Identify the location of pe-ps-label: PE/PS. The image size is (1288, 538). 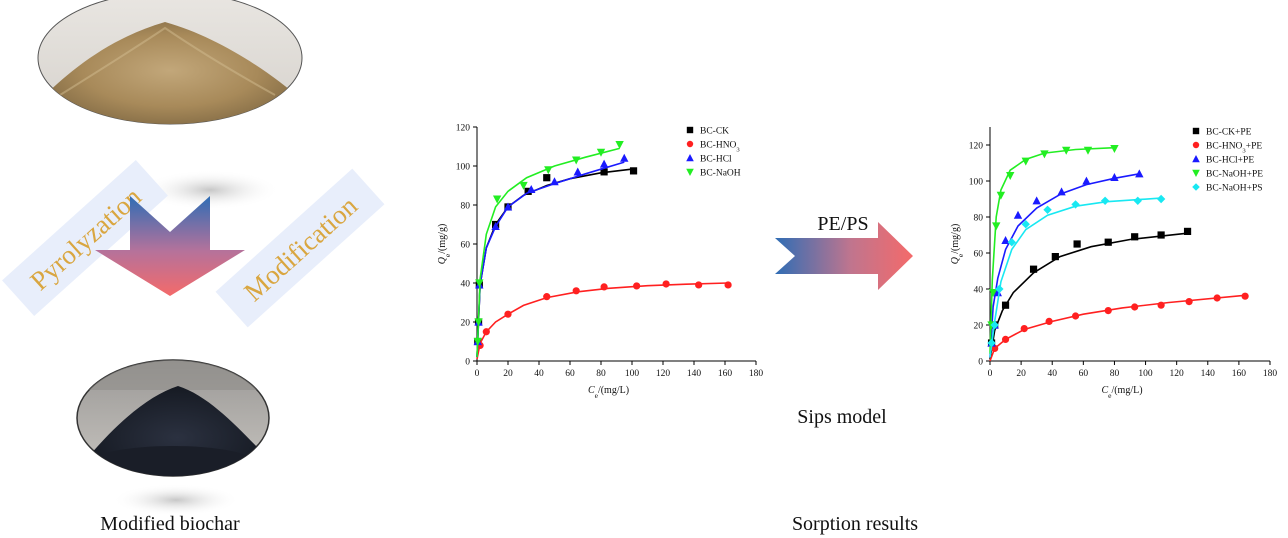
(842, 224).